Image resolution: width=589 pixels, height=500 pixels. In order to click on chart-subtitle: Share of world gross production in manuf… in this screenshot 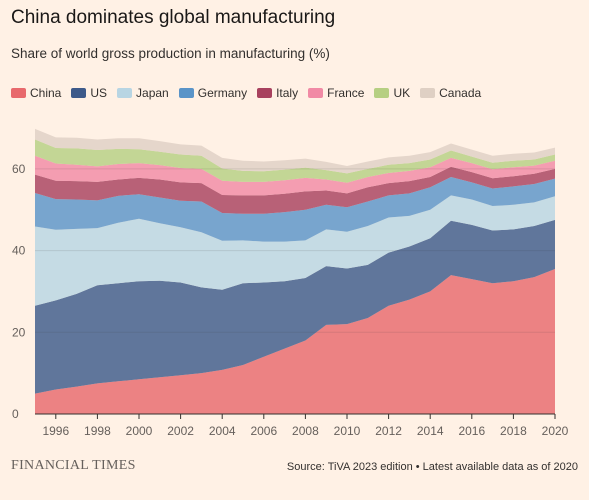, I will do `click(170, 53)`.